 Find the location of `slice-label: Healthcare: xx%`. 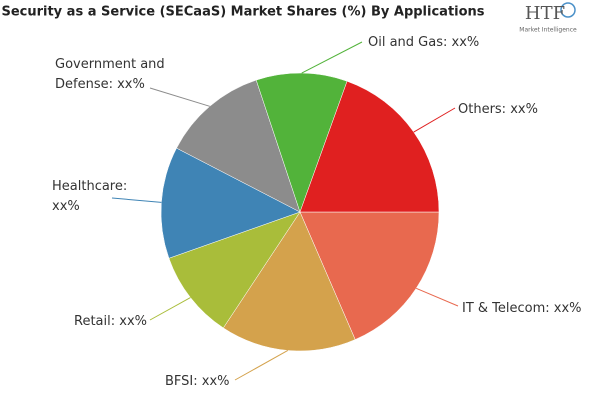

slice-label: Healthcare: xx% is located at coordinates (89, 196).